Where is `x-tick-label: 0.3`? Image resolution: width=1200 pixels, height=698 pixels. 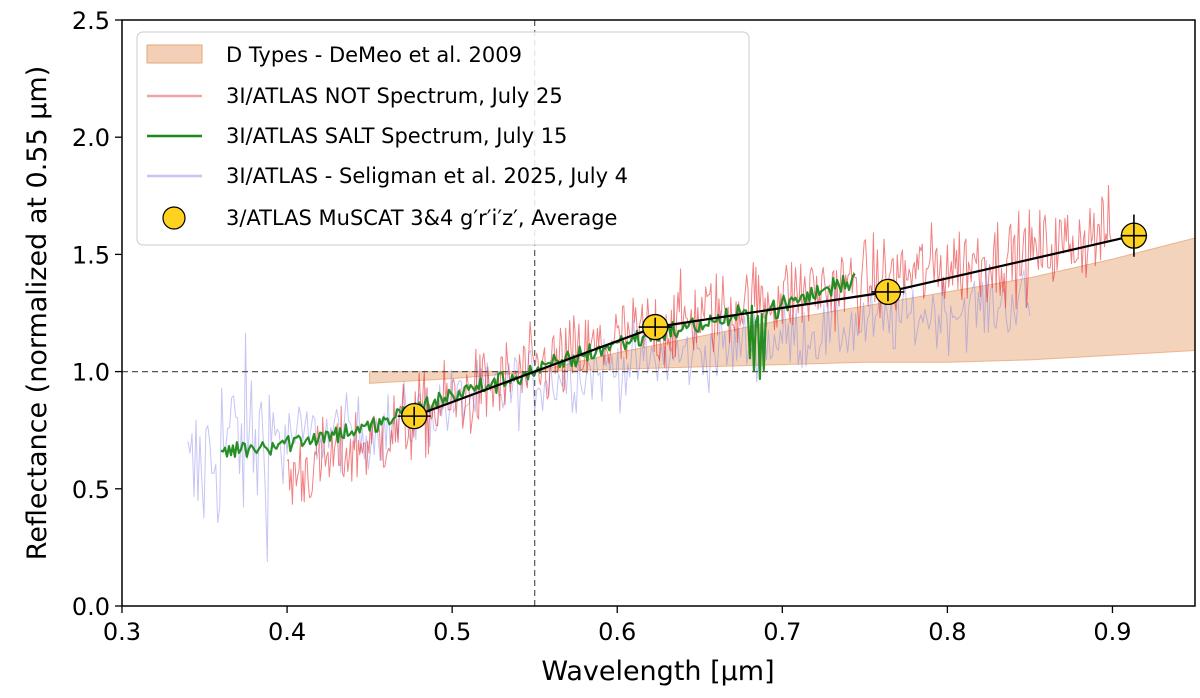
x-tick-label: 0.3 is located at coordinates (122, 632).